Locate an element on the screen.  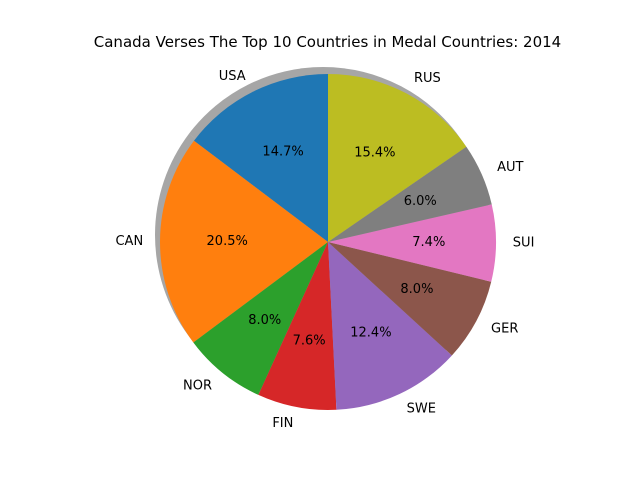
pie-slice-can is located at coordinates (244, 241).